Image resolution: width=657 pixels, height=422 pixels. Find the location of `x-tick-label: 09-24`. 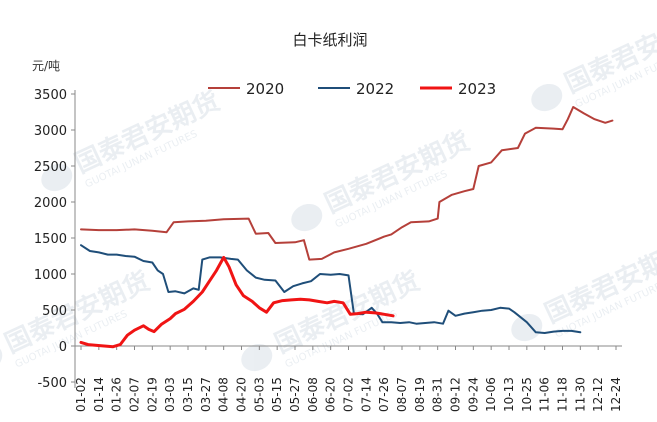

x-tick-label: 09-24 is located at coordinates (473, 394).